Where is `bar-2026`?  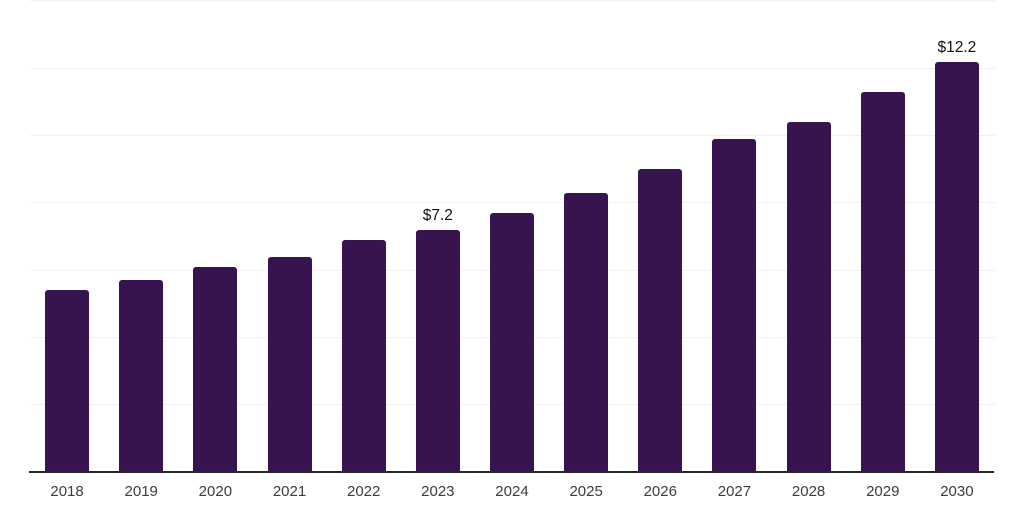 bar-2026 is located at coordinates (660, 320).